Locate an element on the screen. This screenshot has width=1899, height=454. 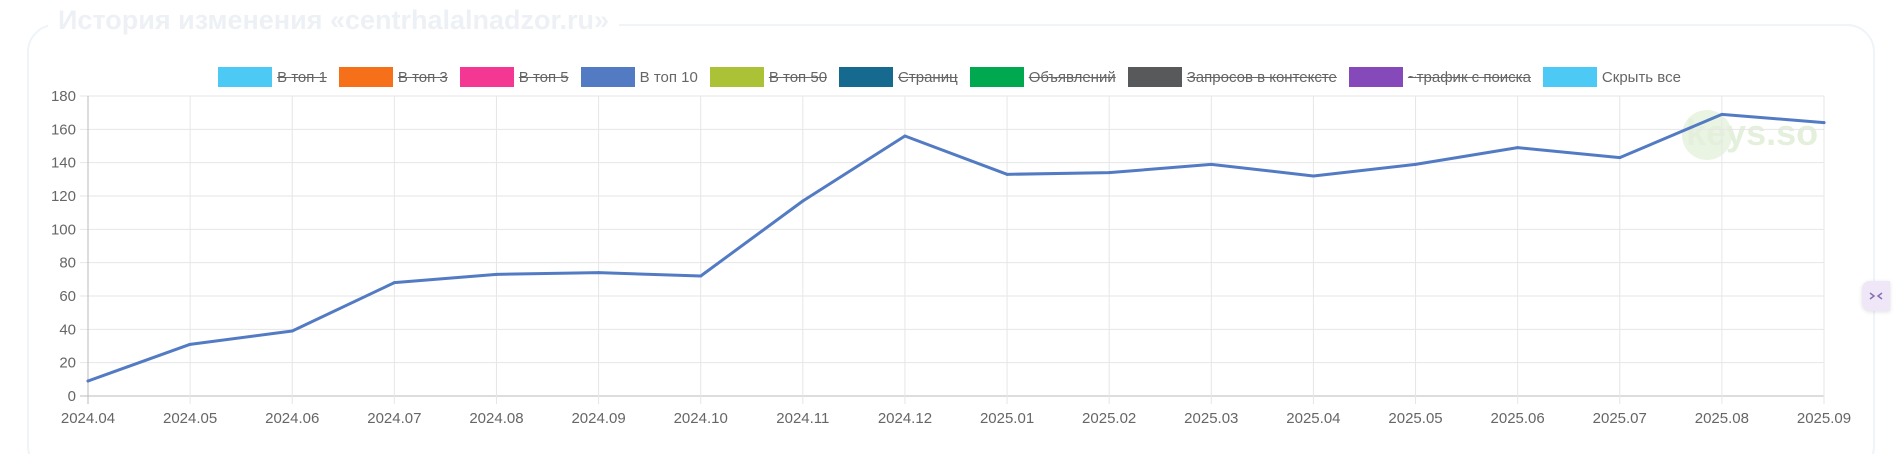
x-tick-label: 2024.12 is located at coordinates (905, 418).